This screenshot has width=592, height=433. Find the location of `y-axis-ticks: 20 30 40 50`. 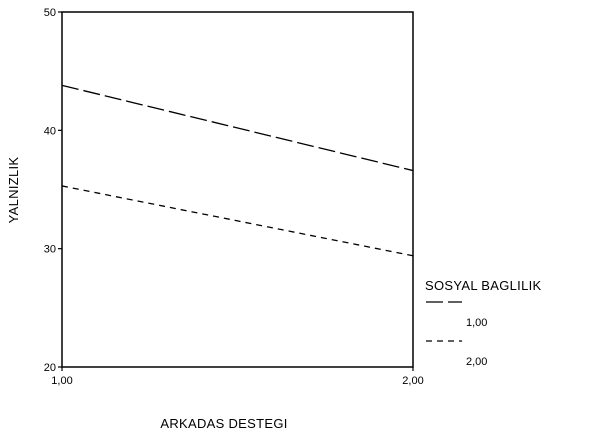

y-axis-ticks: 20 30 40 50 is located at coordinates (53, 190).